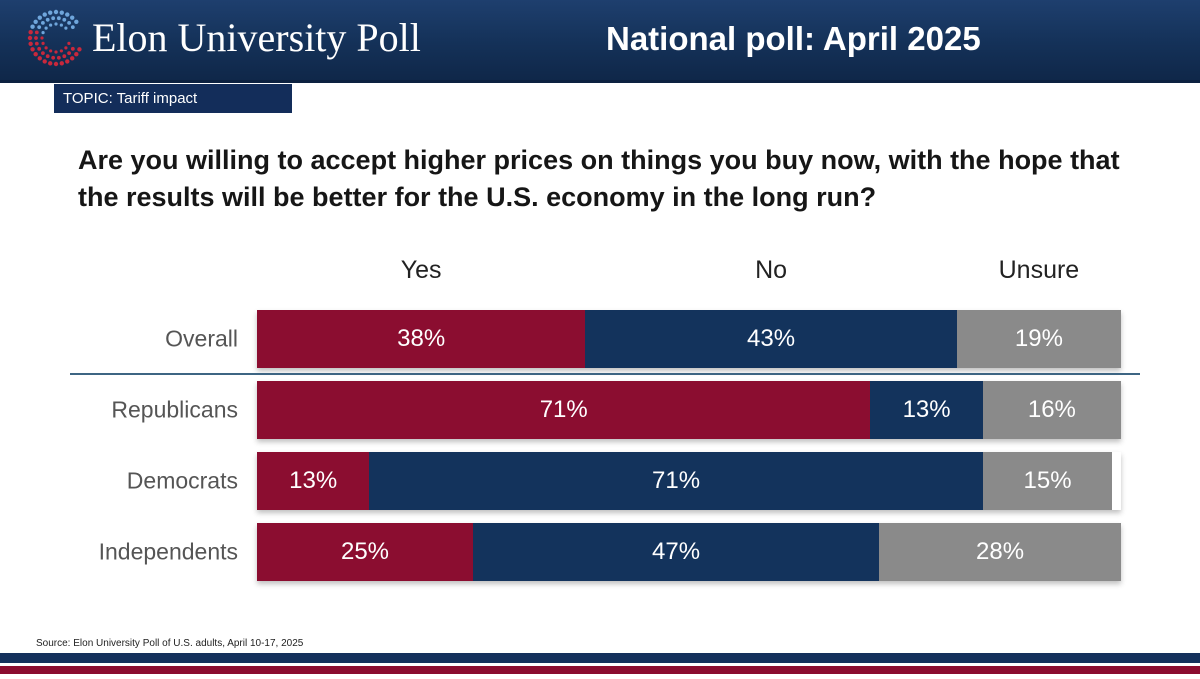 This screenshot has width=1200, height=679. I want to click on header-divider, so click(600, 81).